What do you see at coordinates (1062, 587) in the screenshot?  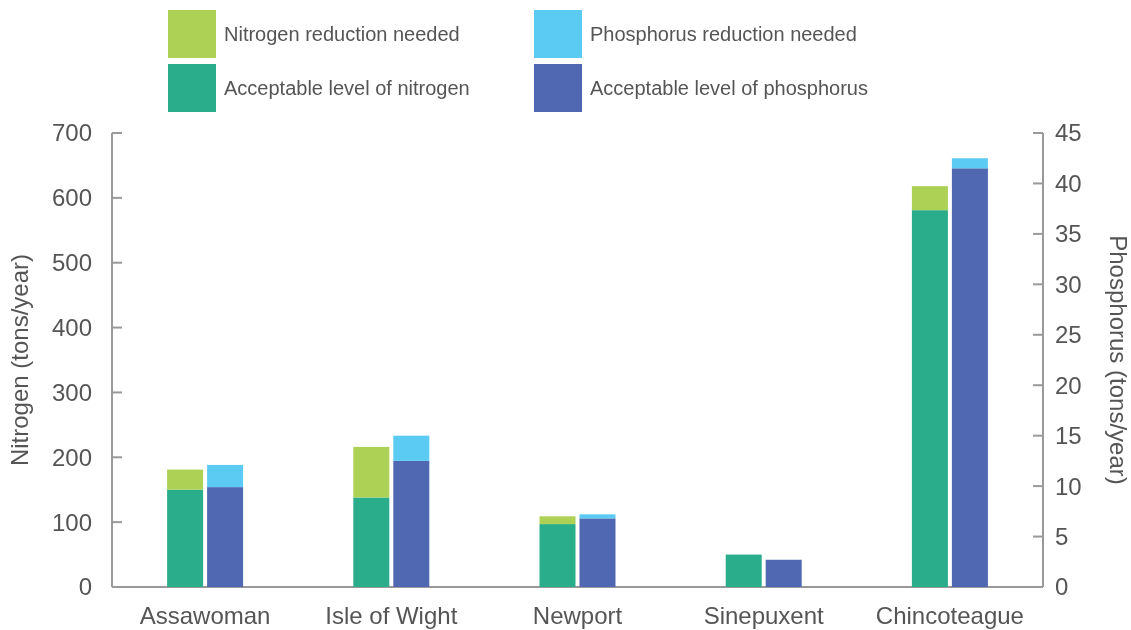 I see `y2-tick-label: 0` at bounding box center [1062, 587].